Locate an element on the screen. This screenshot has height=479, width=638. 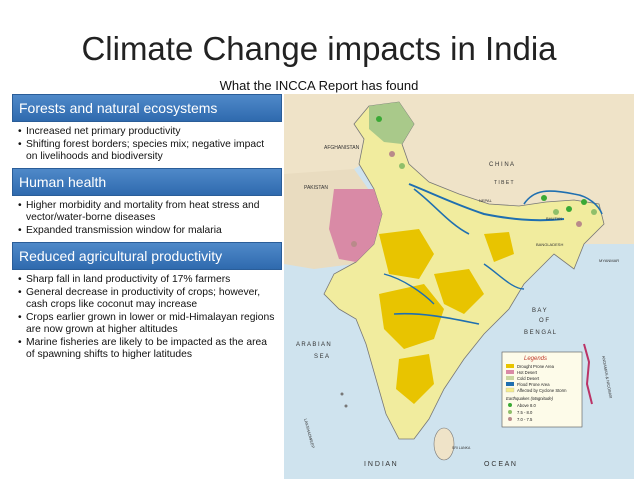
bullet-item: Expanded transmission window for malaria is located at coordinates (148, 231).